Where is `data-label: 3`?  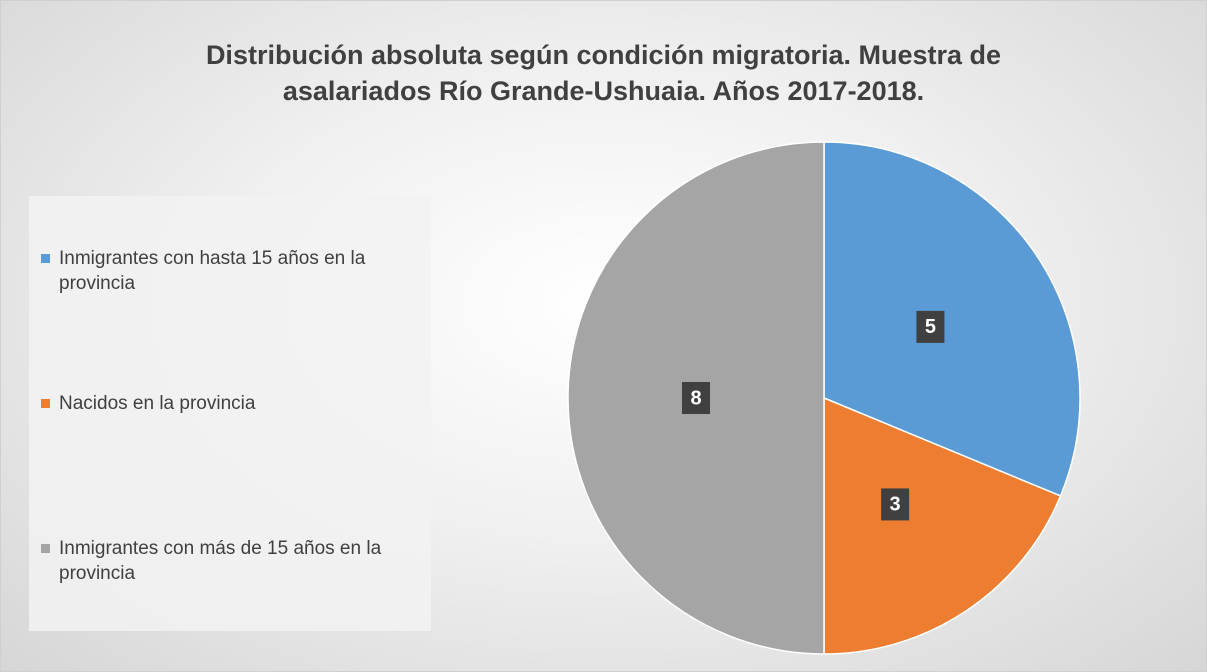
data-label: 3 is located at coordinates (895, 505).